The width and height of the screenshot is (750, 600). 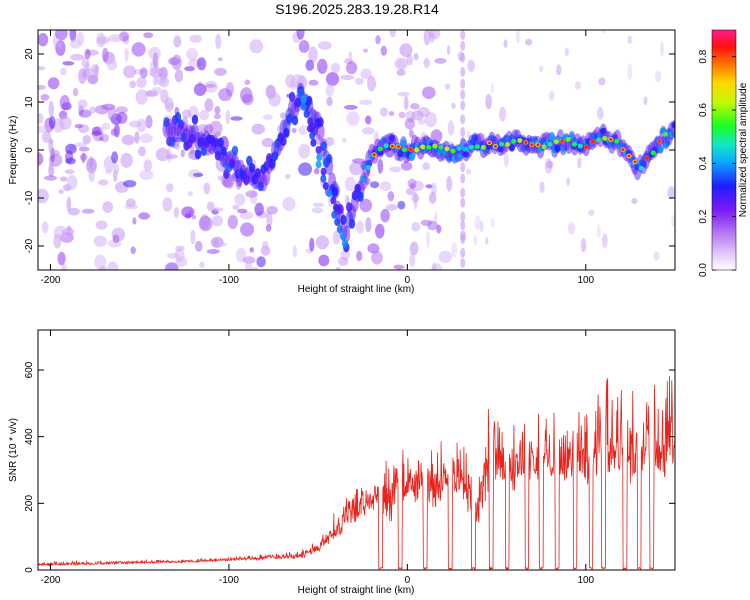 What do you see at coordinates (585, 580) in the screenshot?
I see `x-tick-label: 100` at bounding box center [585, 580].